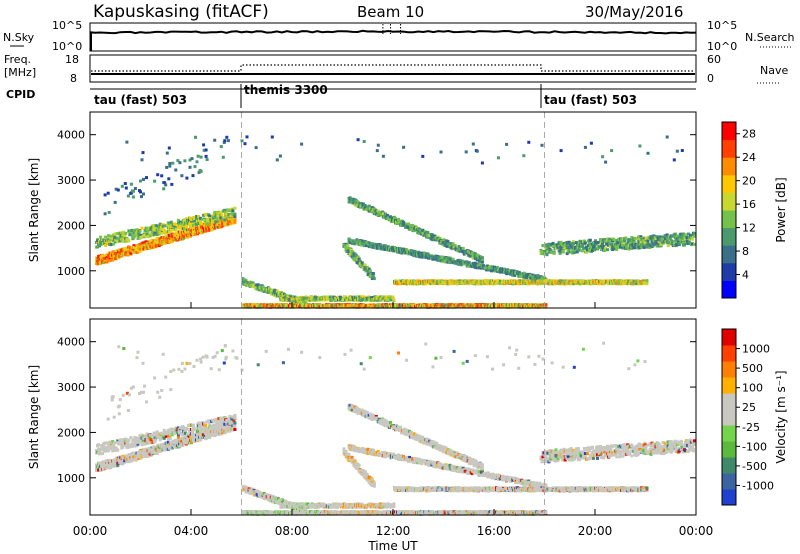 This screenshot has height=554, width=800. Describe the element at coordinates (393, 37) in the screenshot. I see `nsky-panel-frame` at that location.